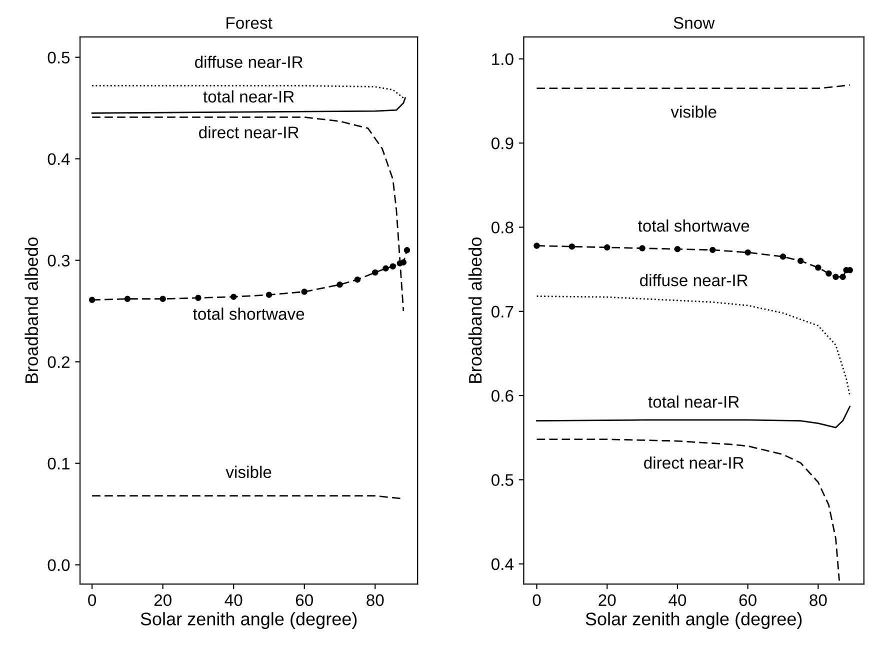 This screenshot has height=649, width=870. What do you see at coordinates (59, 565) in the screenshot?
I see `y-tick-label: 0.0` at bounding box center [59, 565].